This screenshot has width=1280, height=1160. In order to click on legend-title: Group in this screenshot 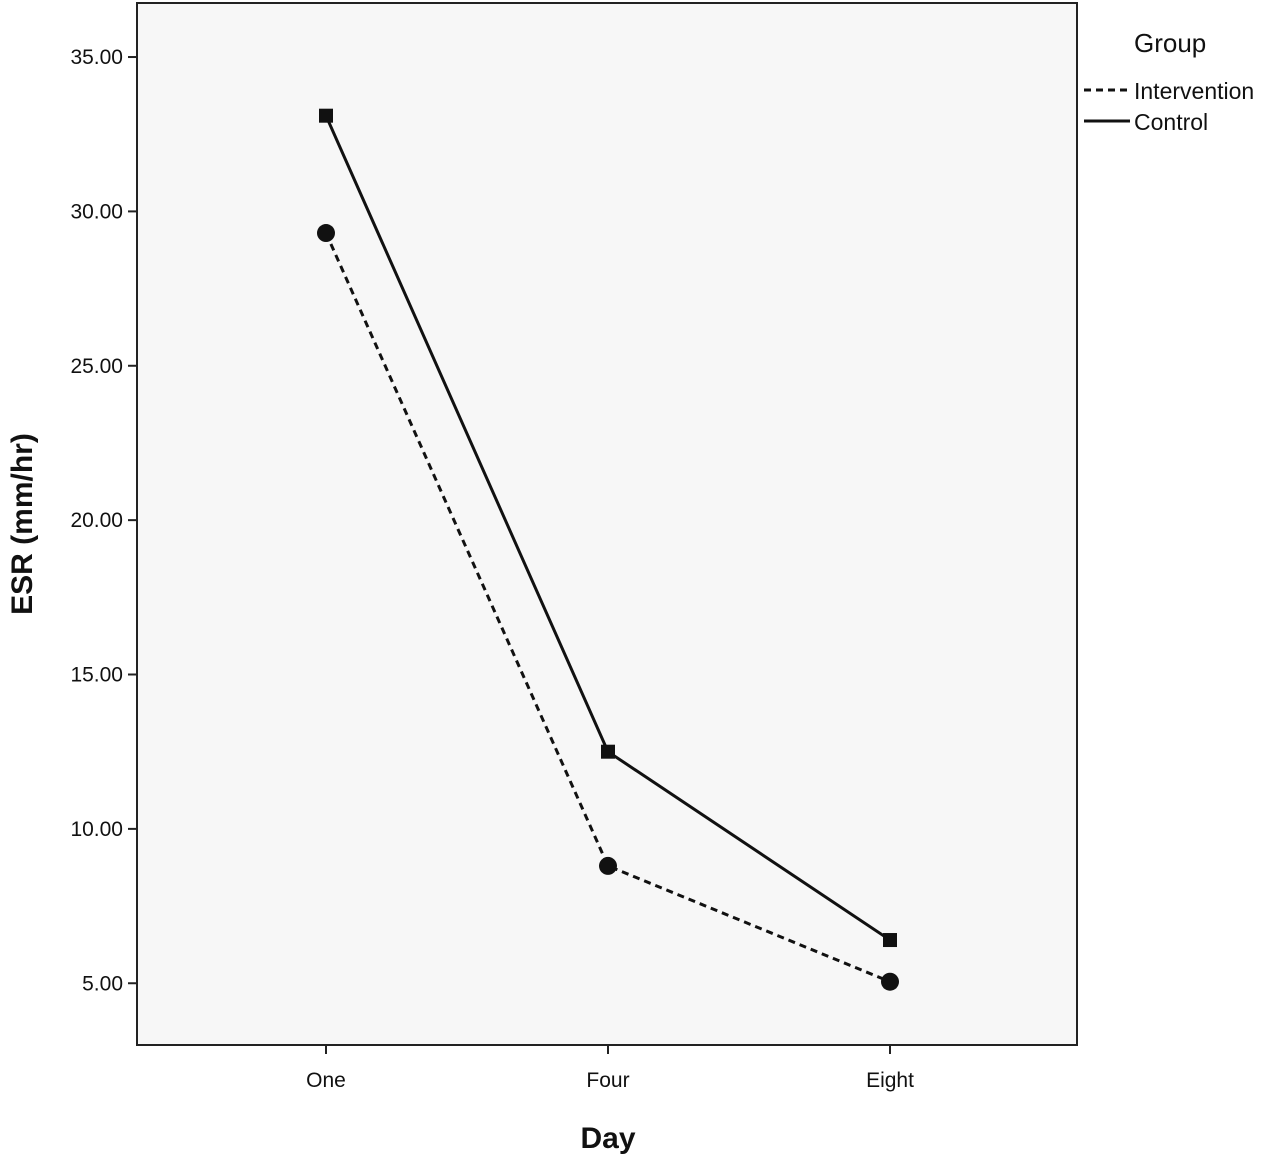, I will do `click(1170, 43)`.